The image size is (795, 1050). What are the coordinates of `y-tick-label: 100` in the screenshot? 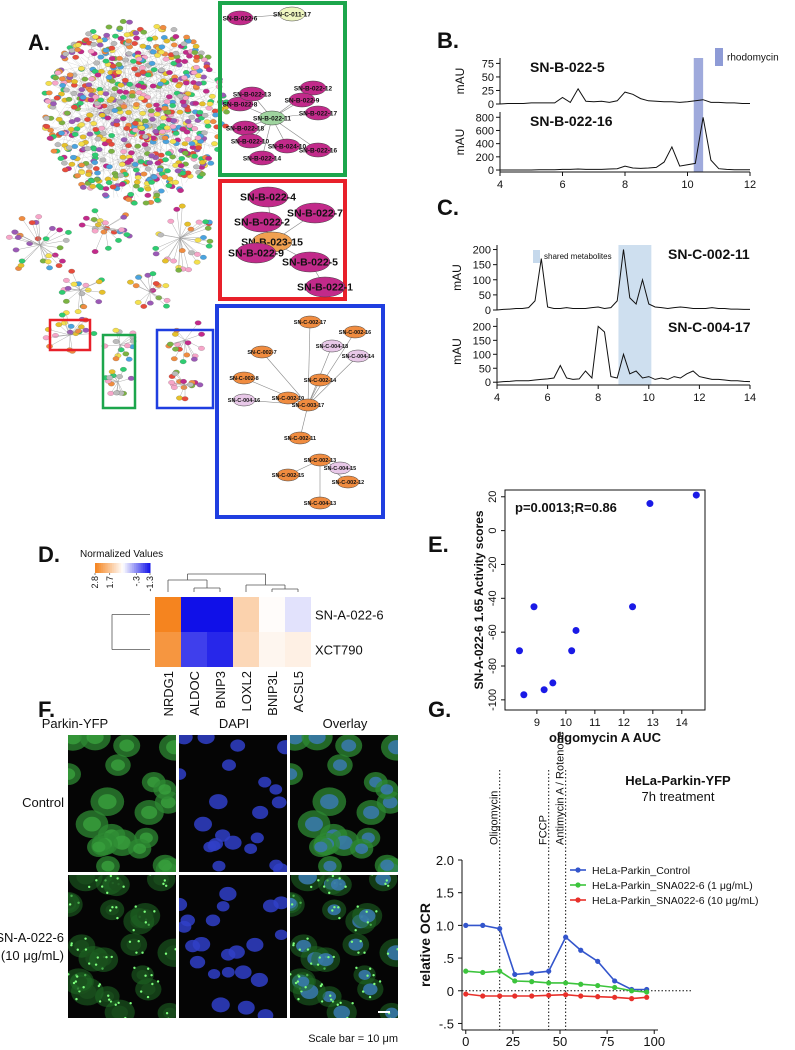 It's located at (482, 281).